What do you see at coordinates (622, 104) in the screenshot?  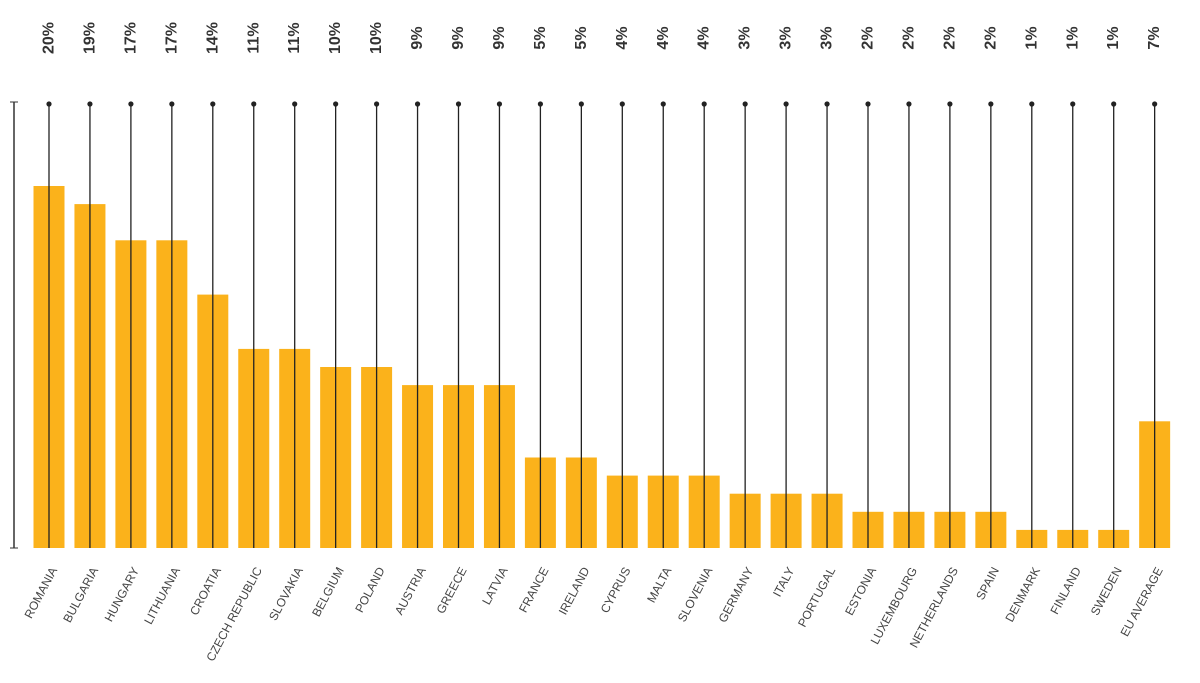 I see `stem-dot-cyprus` at bounding box center [622, 104].